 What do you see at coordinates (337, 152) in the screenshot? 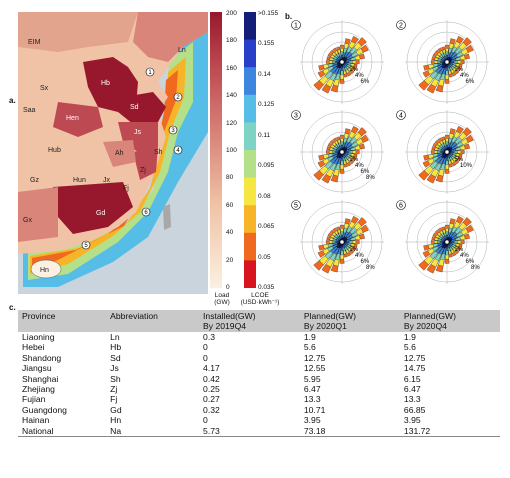
I see `wind-rose: 3 2%4%6%8%` at bounding box center [337, 152].